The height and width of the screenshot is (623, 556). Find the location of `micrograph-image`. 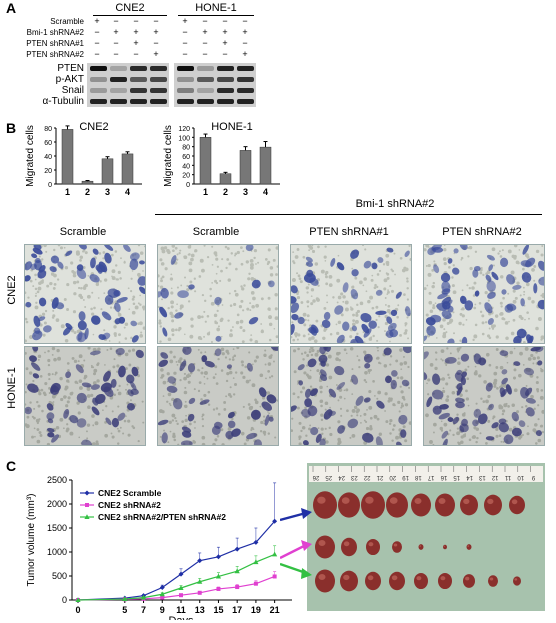

micrograph-image is located at coordinates (351, 294).